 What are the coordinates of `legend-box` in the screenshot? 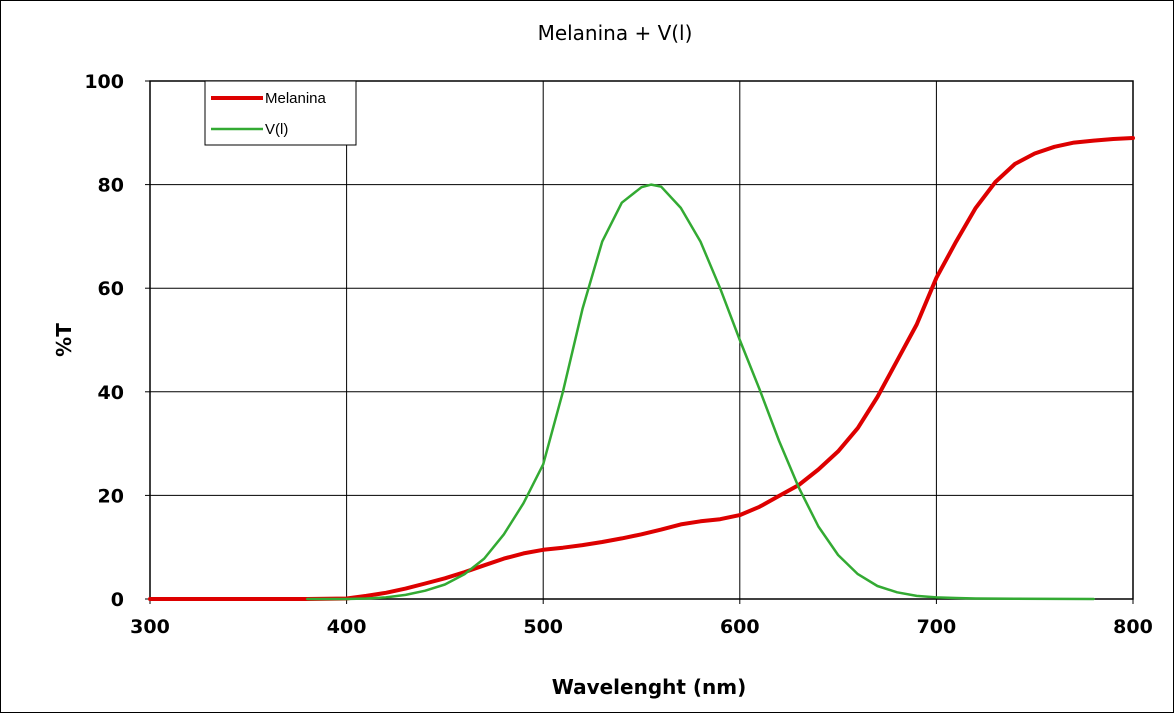 It's located at (280, 113).